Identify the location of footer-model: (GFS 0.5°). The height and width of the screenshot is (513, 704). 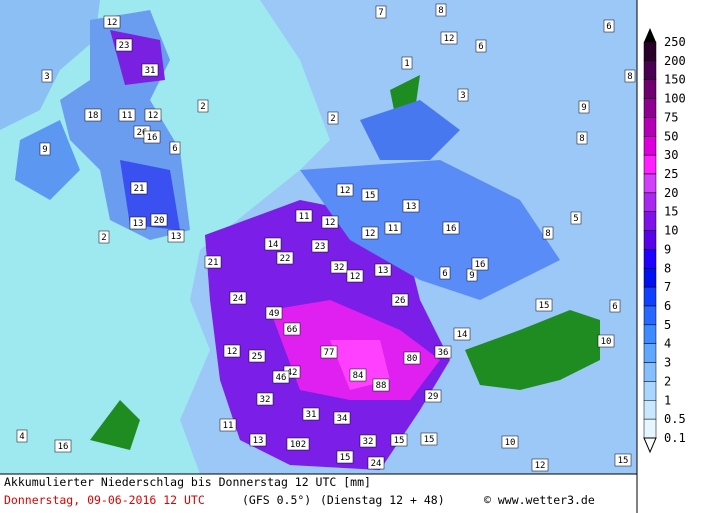
(276, 500).